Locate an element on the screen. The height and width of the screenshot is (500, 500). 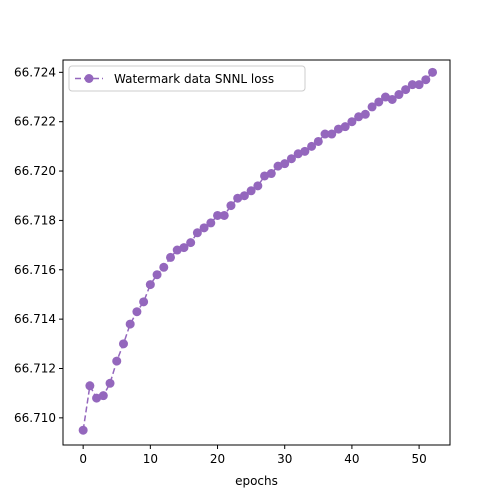
y-tick-label: 66.712 is located at coordinates (35, 368).